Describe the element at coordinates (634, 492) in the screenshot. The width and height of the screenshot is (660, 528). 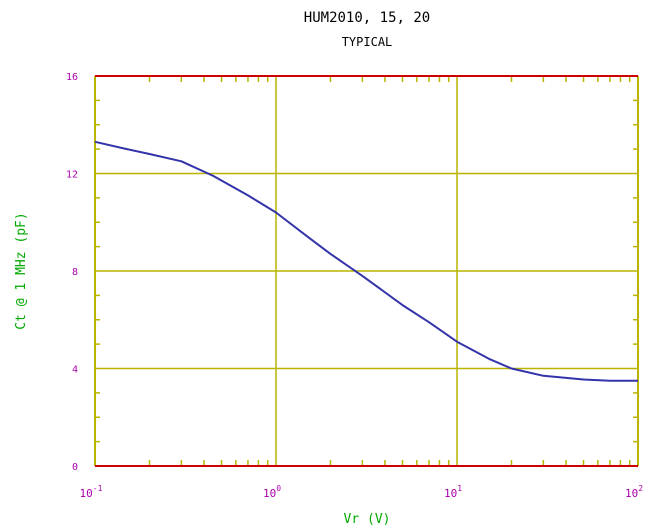
I see `x-tick-label: 10²` at that location.